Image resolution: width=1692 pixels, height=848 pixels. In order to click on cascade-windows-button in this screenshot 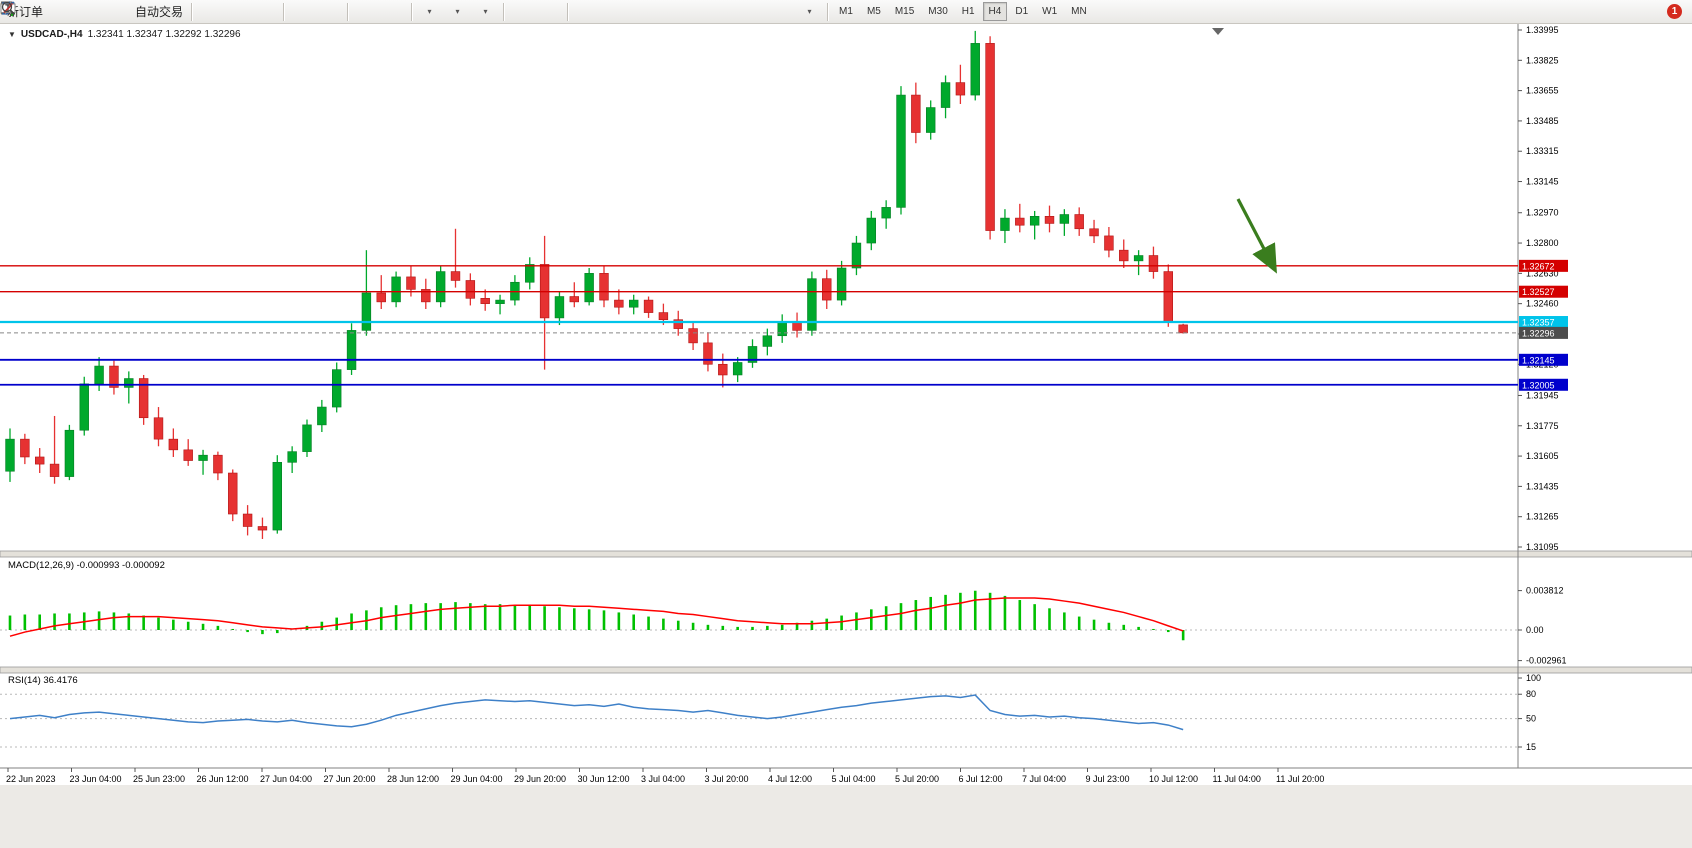, I will do `click(204, 12)`.